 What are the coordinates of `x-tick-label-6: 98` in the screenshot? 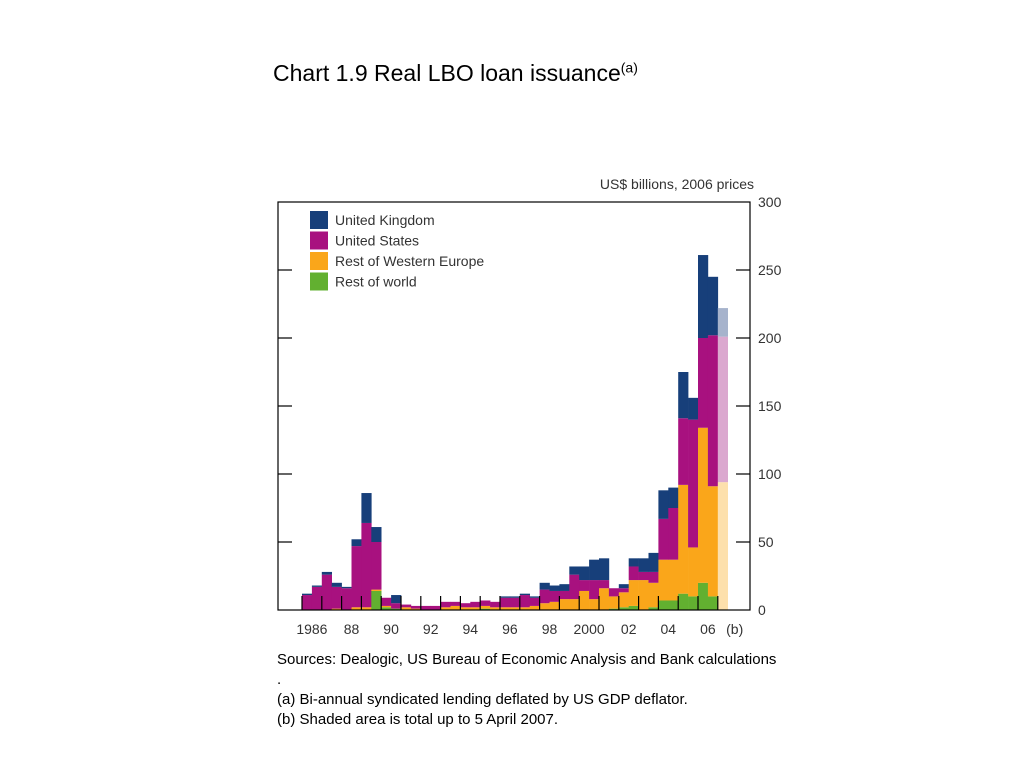 It's located at (550, 629).